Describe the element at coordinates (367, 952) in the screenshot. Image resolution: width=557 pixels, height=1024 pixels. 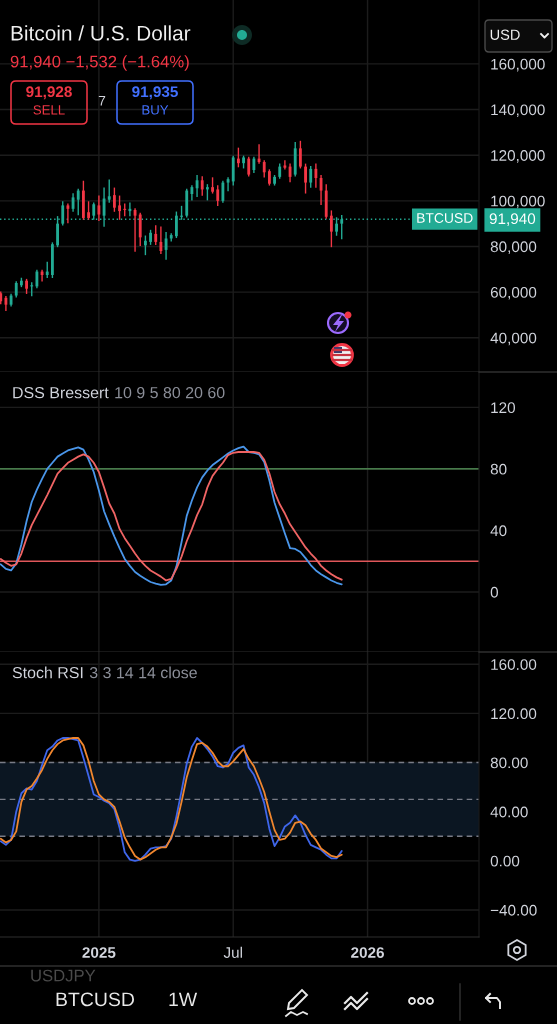
I see `x-tick-label: 2026` at that location.